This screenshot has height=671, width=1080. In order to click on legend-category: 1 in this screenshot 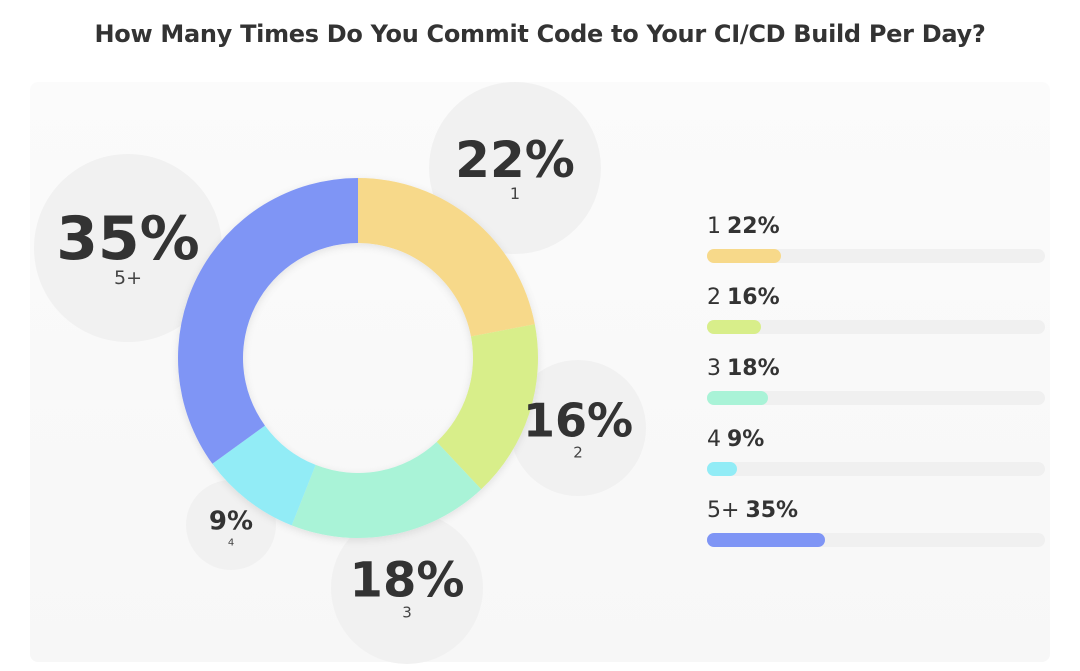, I will do `click(714, 226)`.